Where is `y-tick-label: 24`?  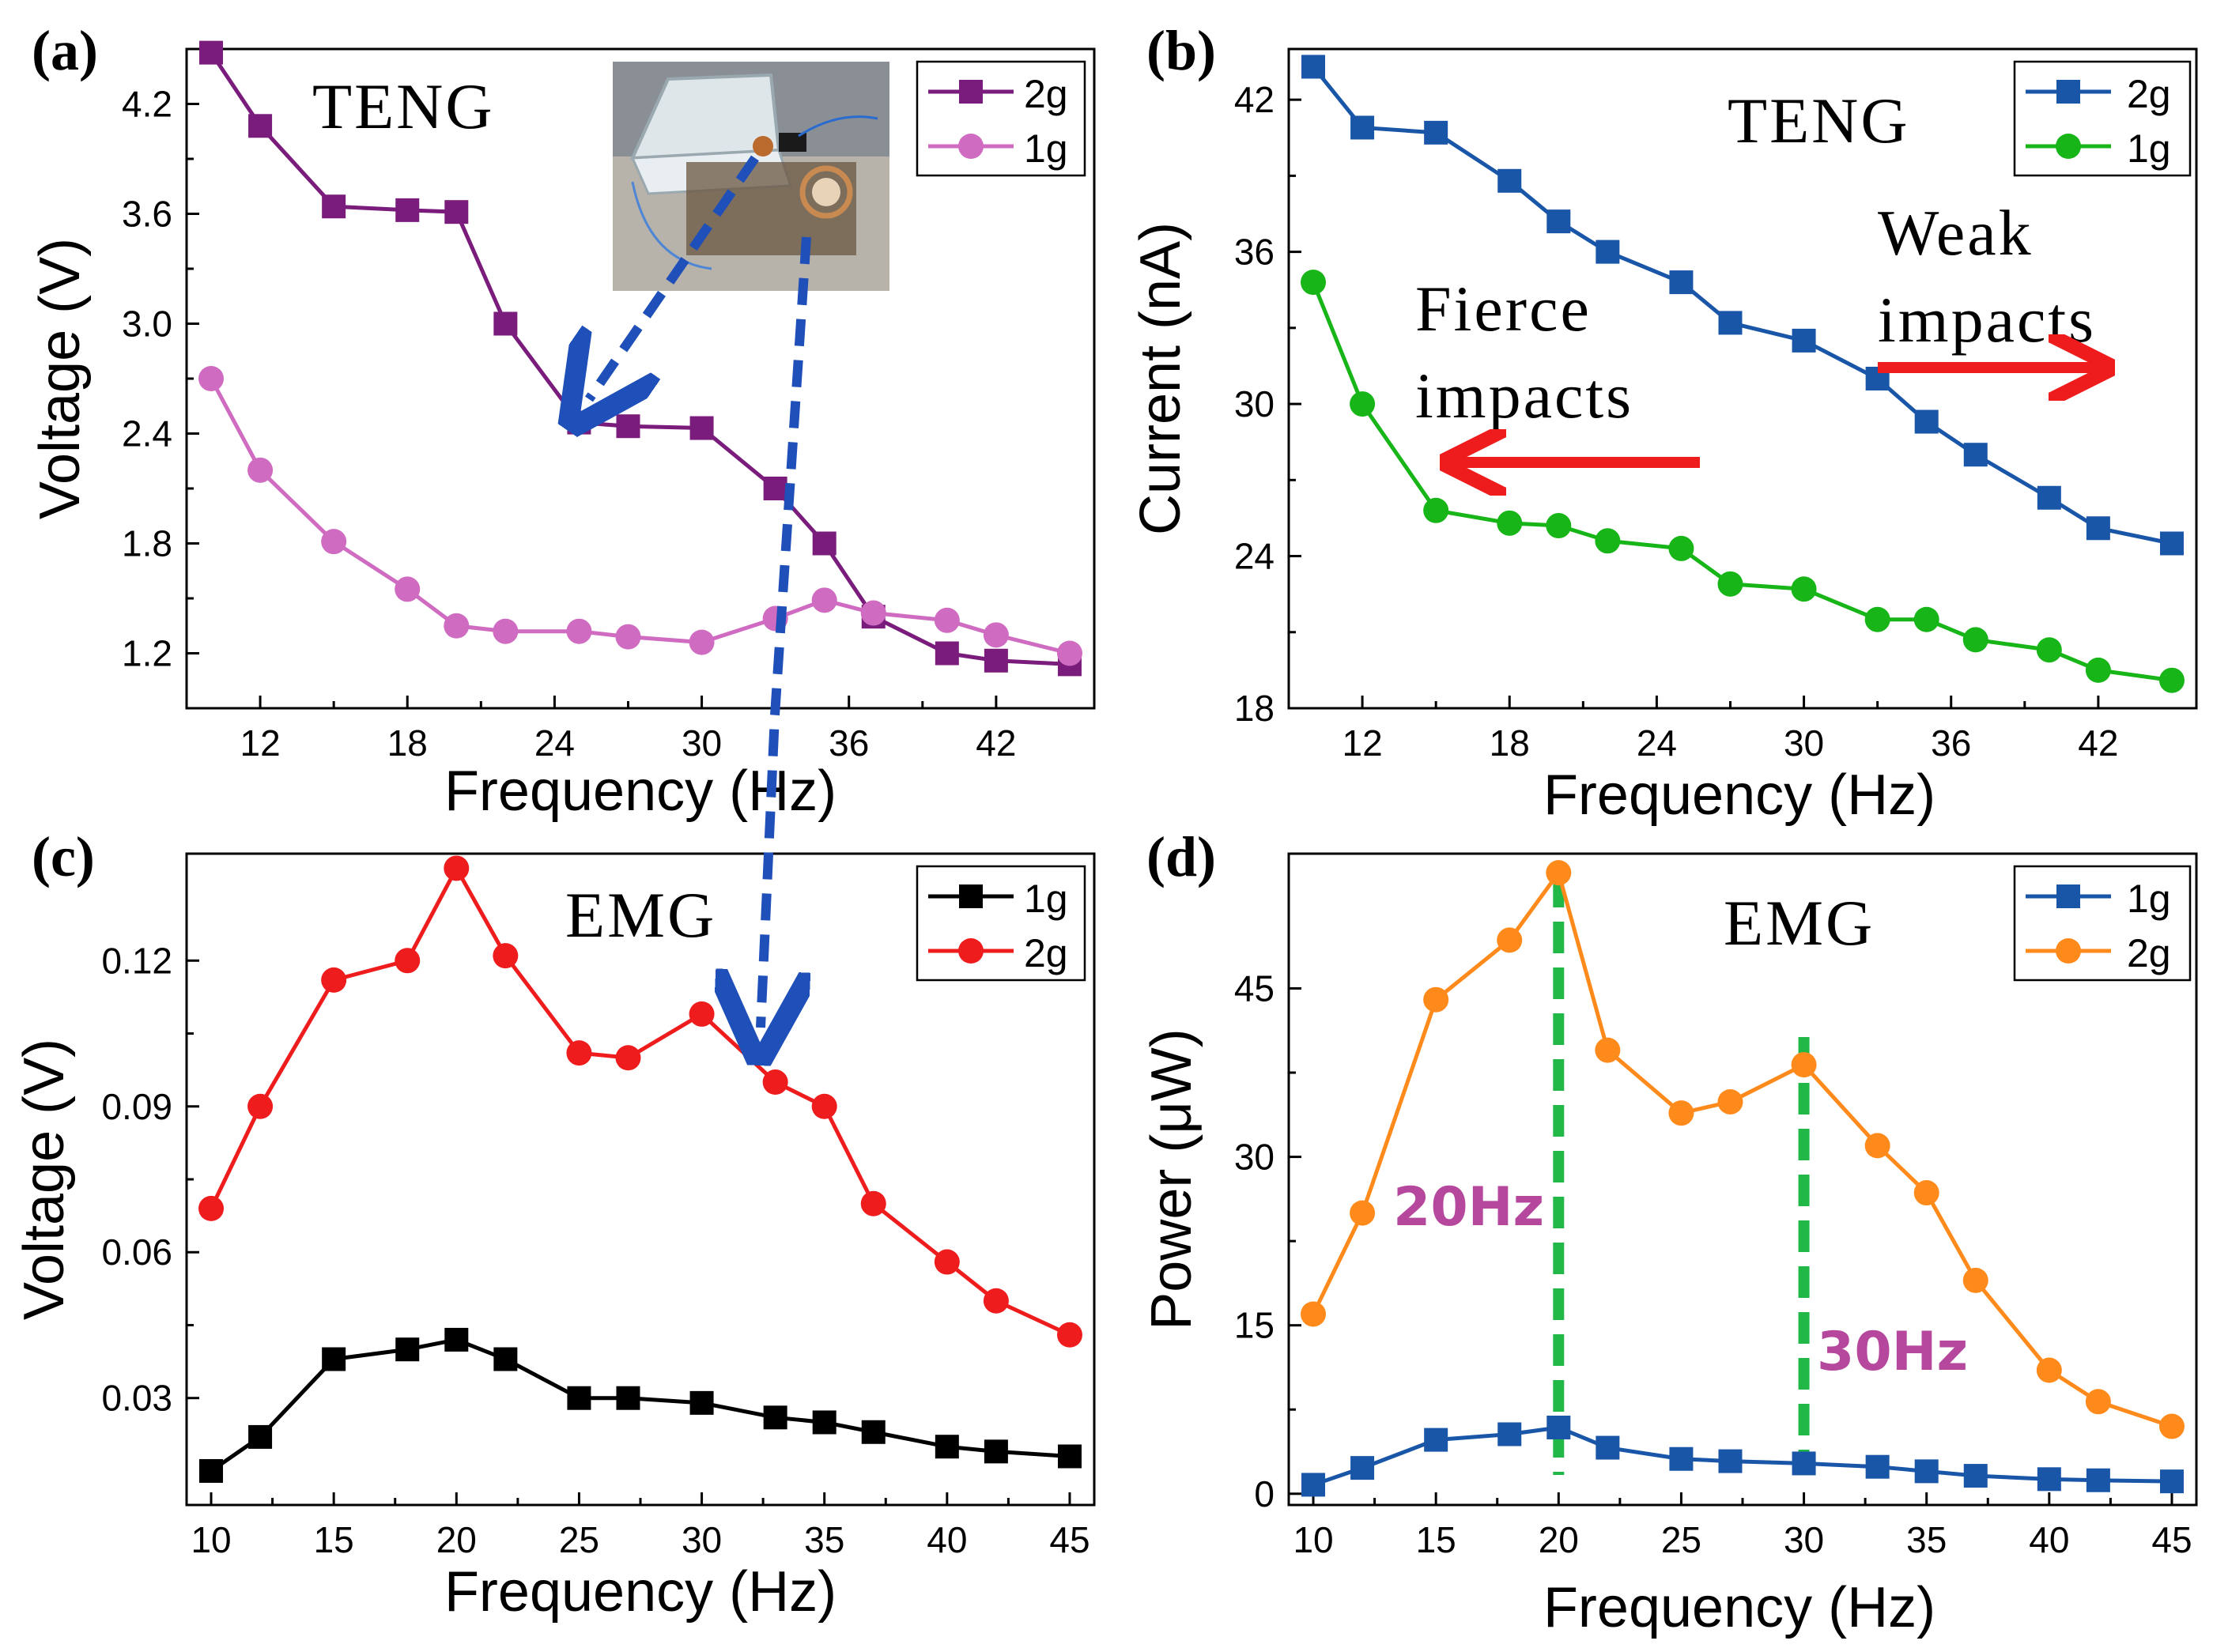
y-tick-label: 24 is located at coordinates (1254, 556).